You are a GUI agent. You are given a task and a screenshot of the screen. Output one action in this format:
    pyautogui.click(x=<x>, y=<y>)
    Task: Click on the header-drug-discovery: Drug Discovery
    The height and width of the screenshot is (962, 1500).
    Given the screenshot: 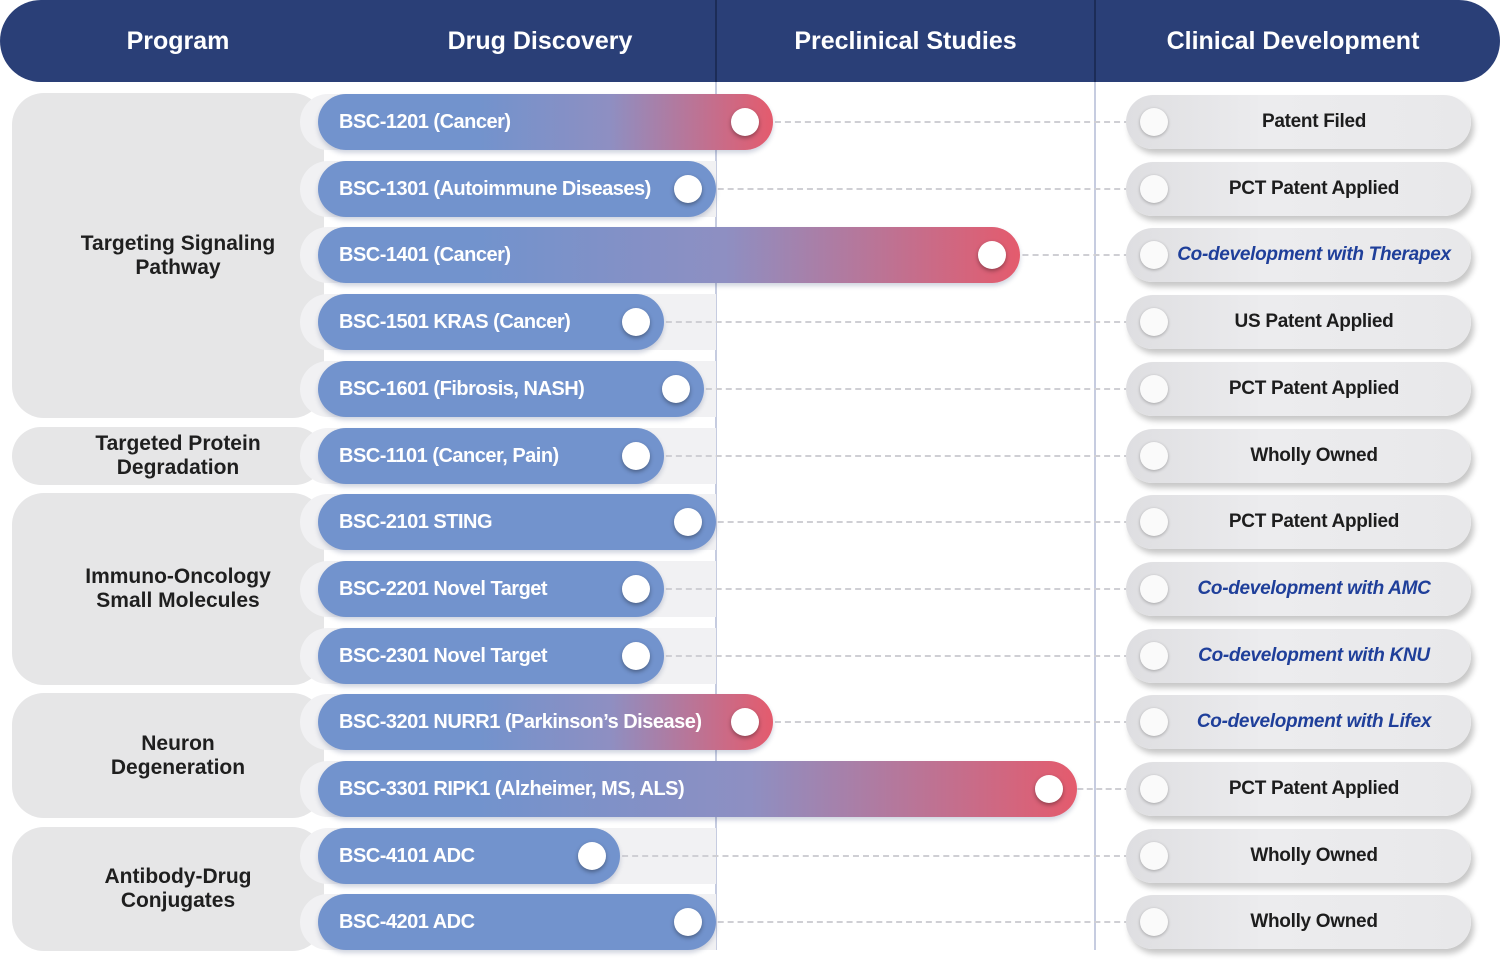 What is the action you would take?
    pyautogui.click(x=540, y=41)
    